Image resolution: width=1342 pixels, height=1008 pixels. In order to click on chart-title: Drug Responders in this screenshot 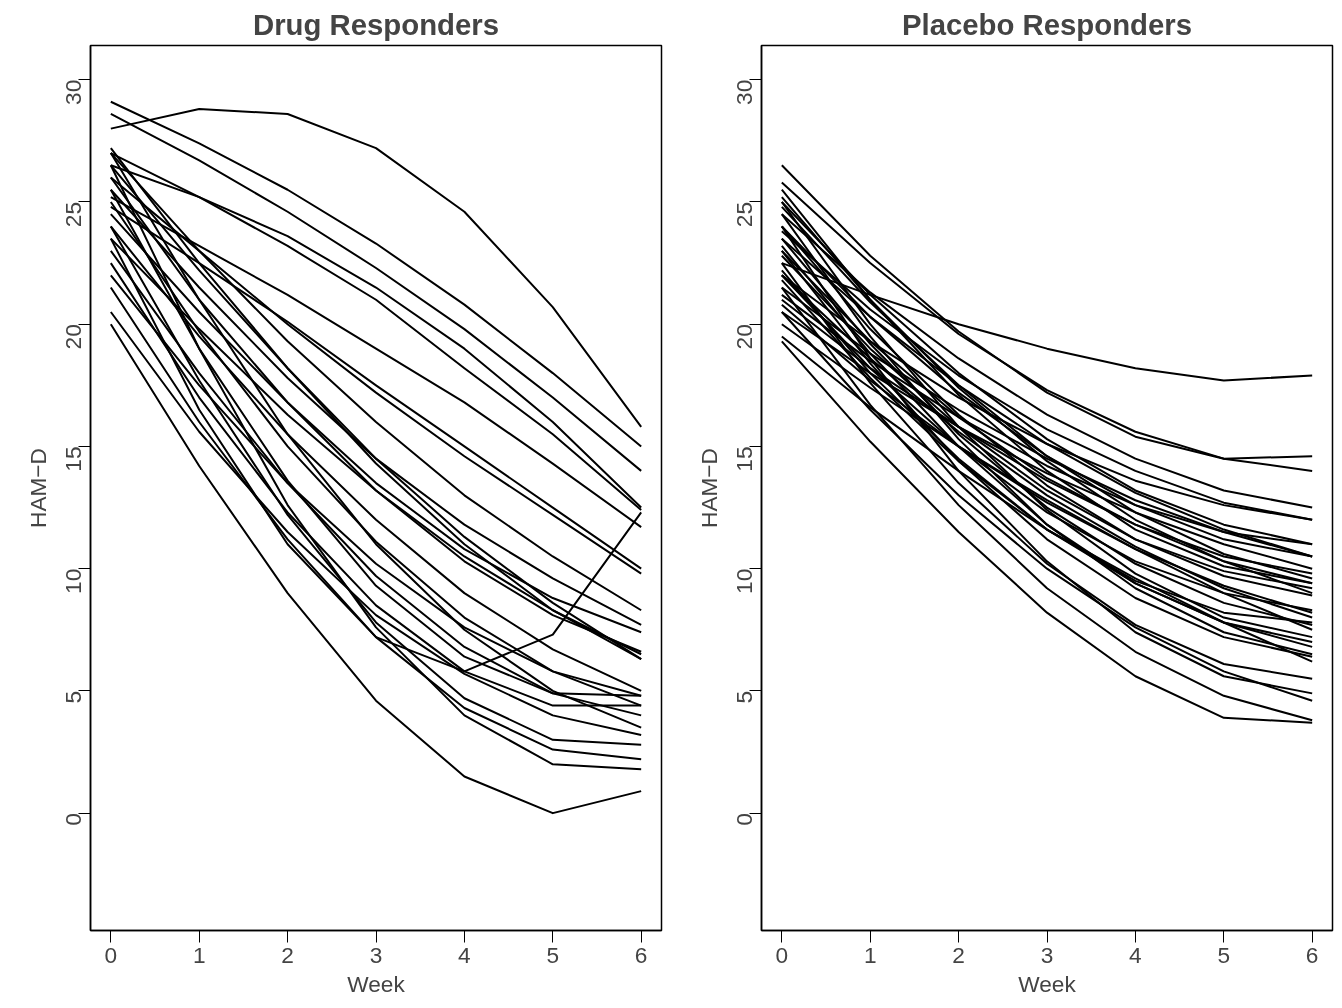, I will do `click(376, 24)`.